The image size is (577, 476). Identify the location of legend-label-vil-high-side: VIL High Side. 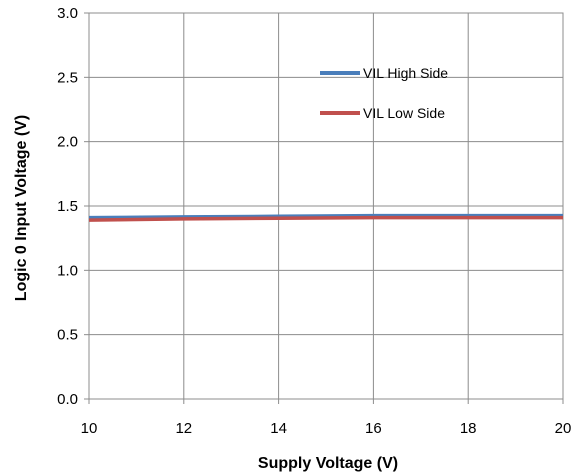
(405, 73).